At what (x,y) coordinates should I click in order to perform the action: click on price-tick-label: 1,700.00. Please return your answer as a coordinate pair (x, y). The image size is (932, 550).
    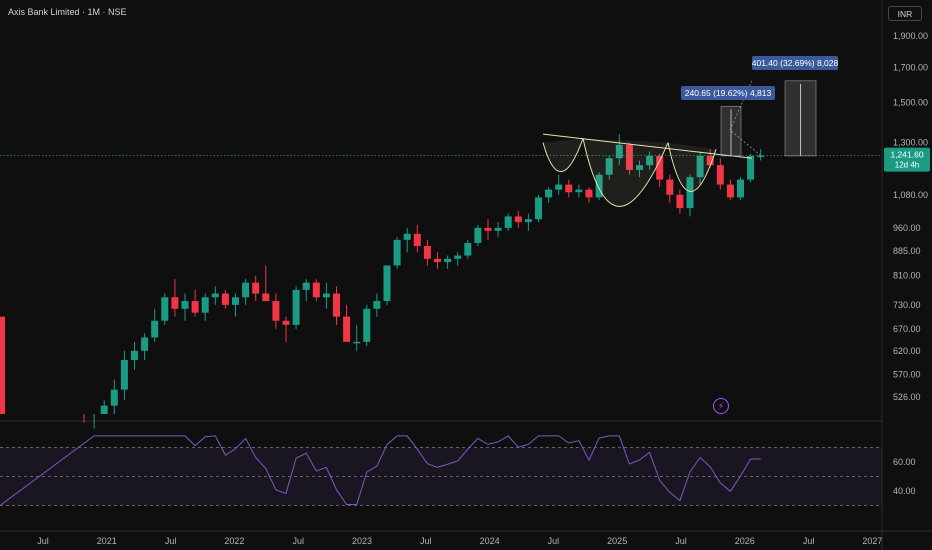
    Looking at the image, I should click on (910, 67).